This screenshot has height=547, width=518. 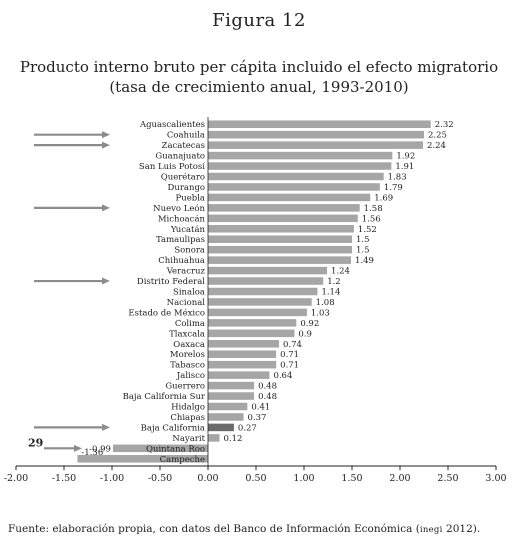 What do you see at coordinates (181, 261) in the screenshot?
I see `category-label-chihuahua: Chihuahua` at bounding box center [181, 261].